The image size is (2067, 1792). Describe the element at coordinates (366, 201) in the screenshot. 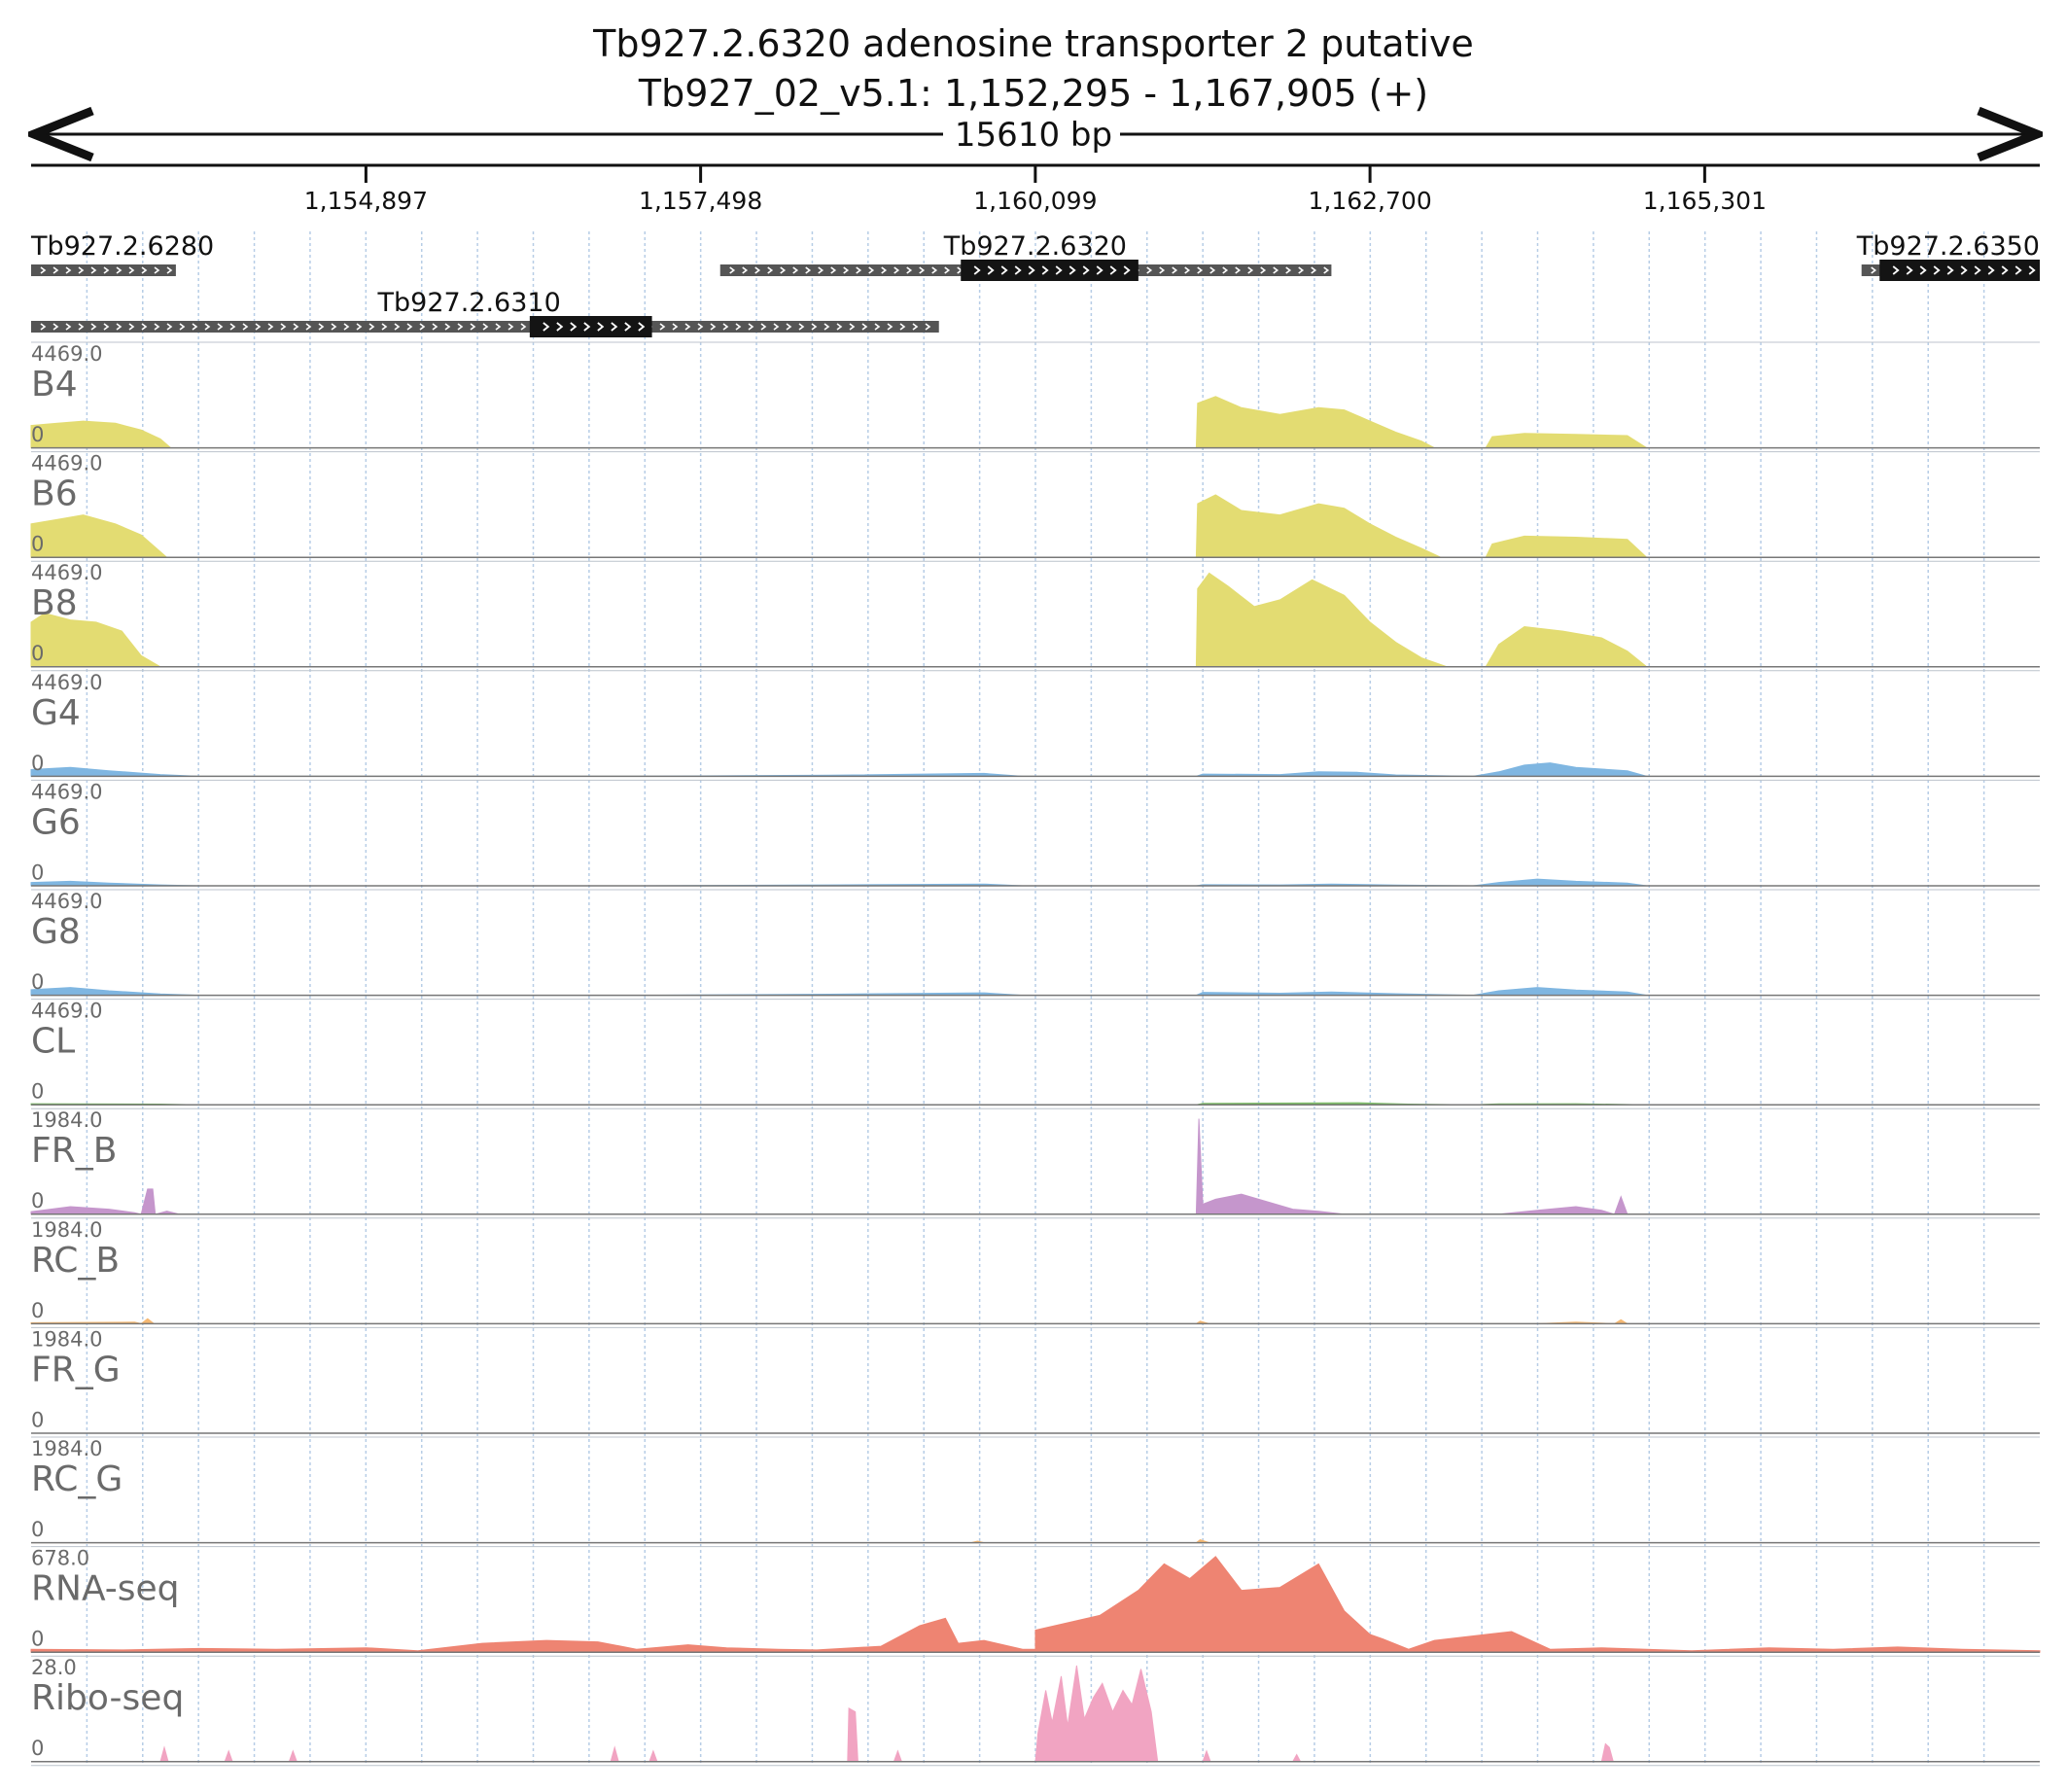

I see `tick-label: 1,154,897` at that location.